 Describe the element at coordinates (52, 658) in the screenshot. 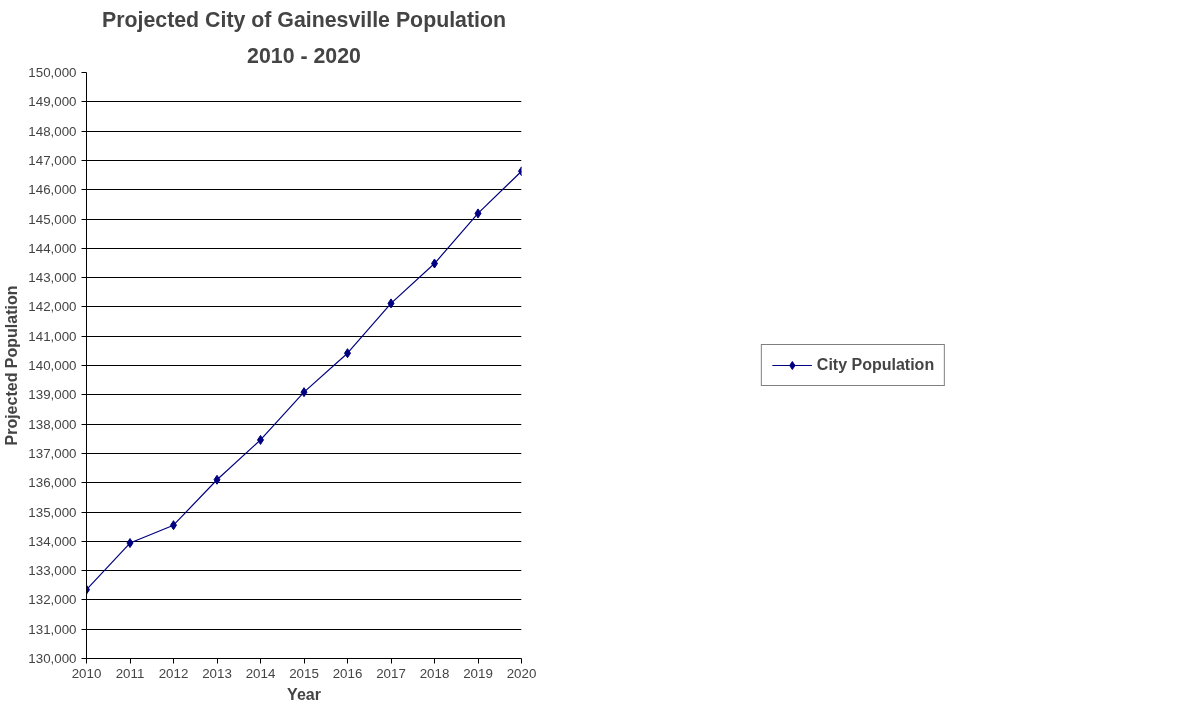

I see `y-tick-label: 130,000` at that location.